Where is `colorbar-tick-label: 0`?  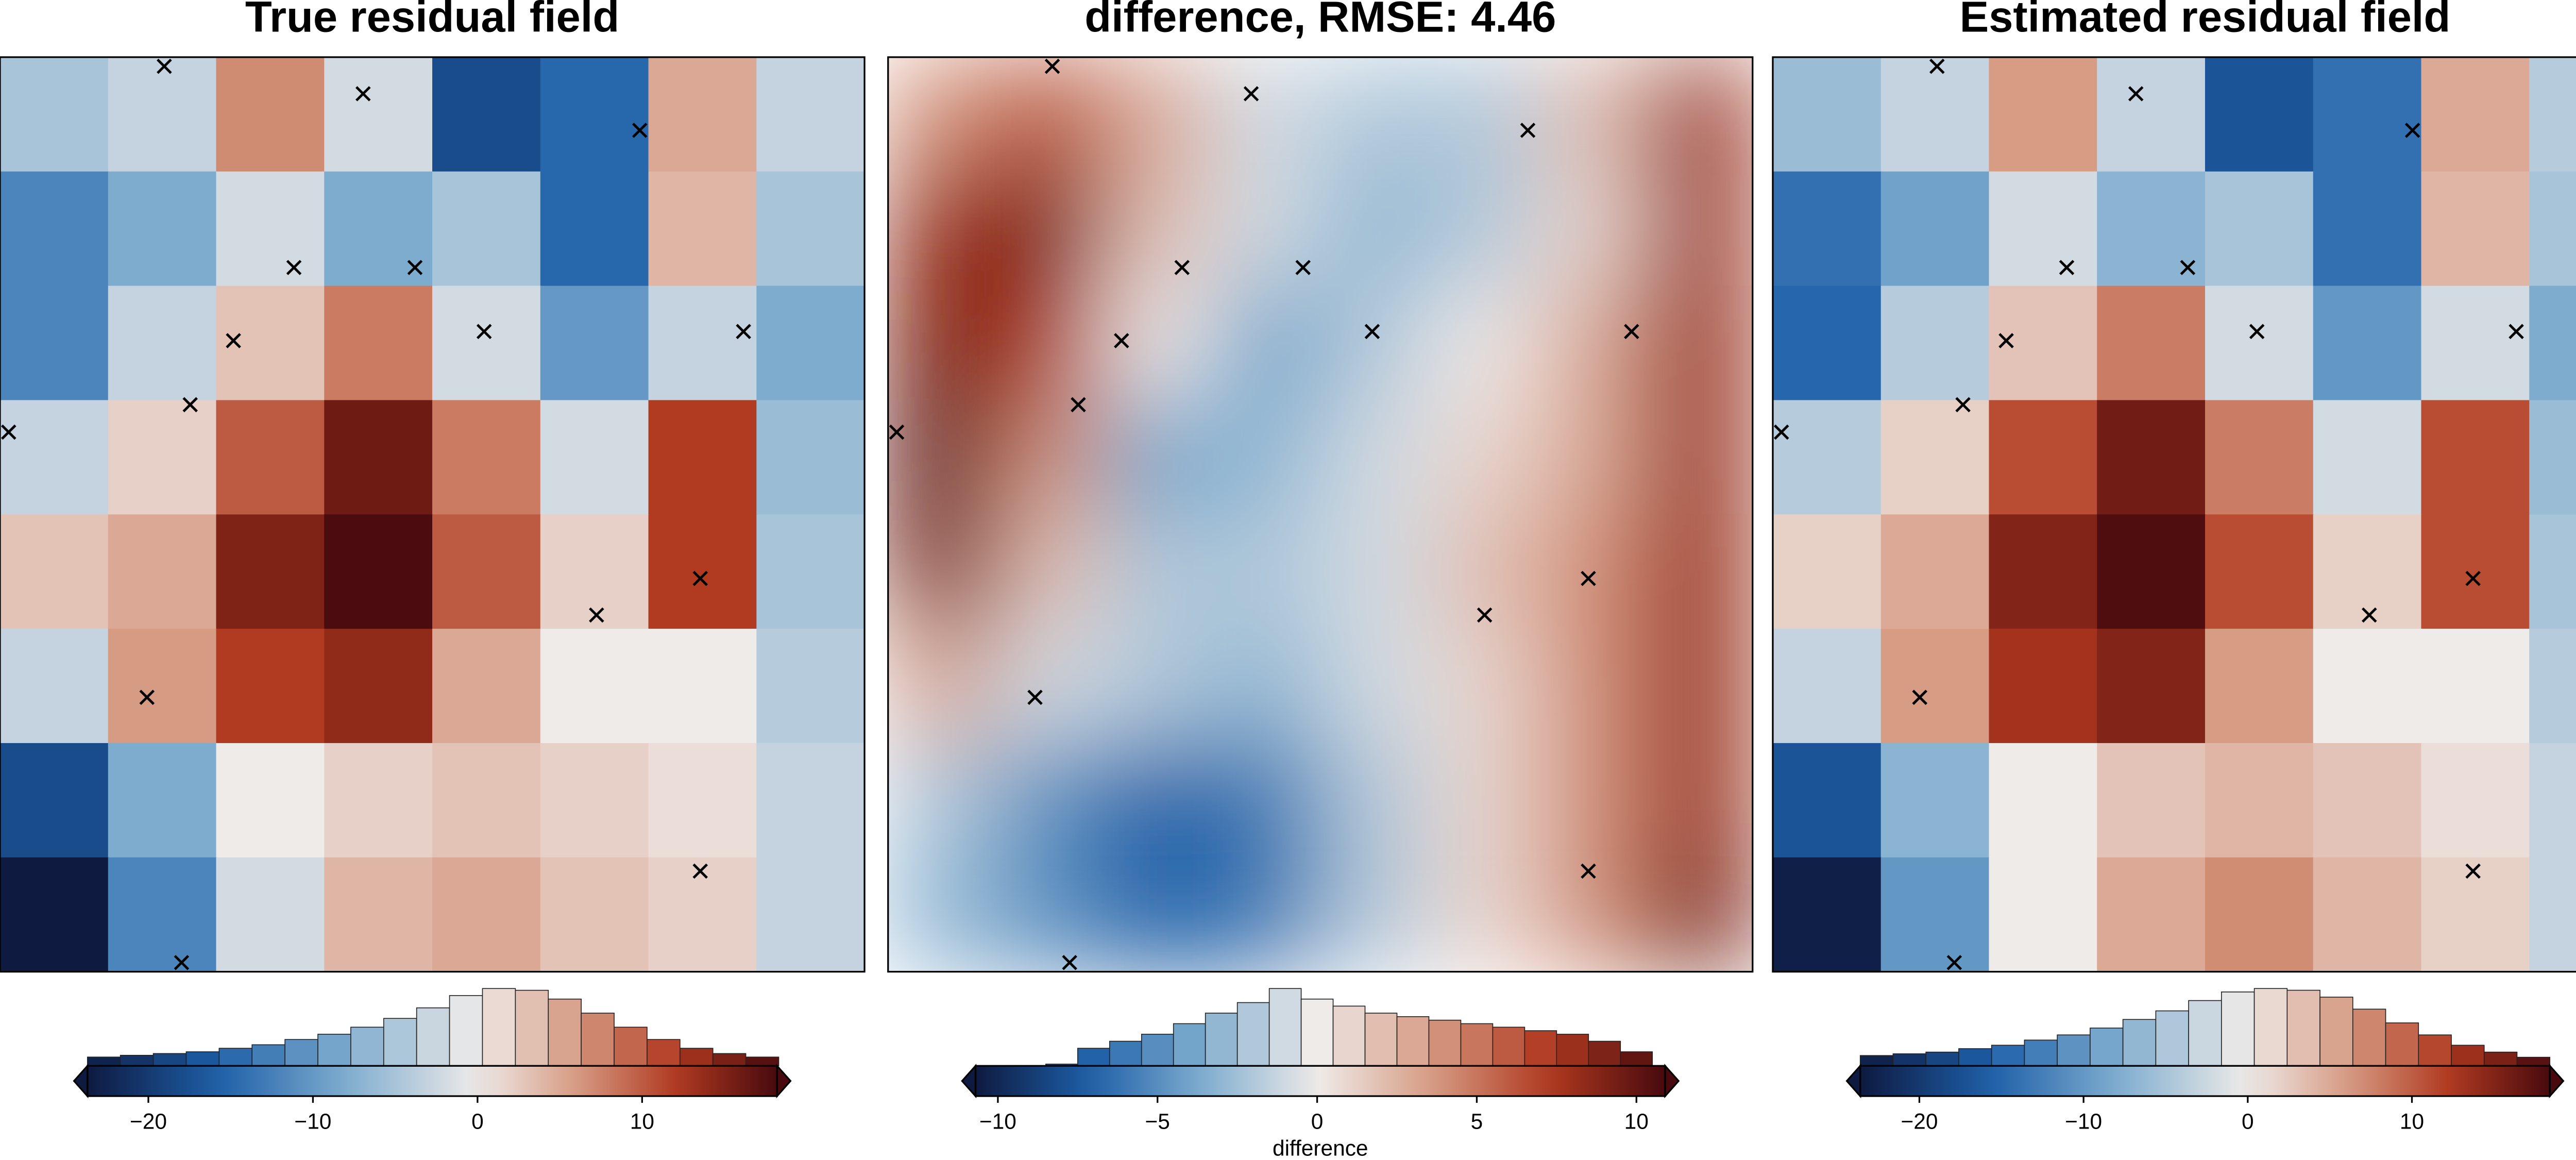
colorbar-tick-label: 0 is located at coordinates (2248, 1121).